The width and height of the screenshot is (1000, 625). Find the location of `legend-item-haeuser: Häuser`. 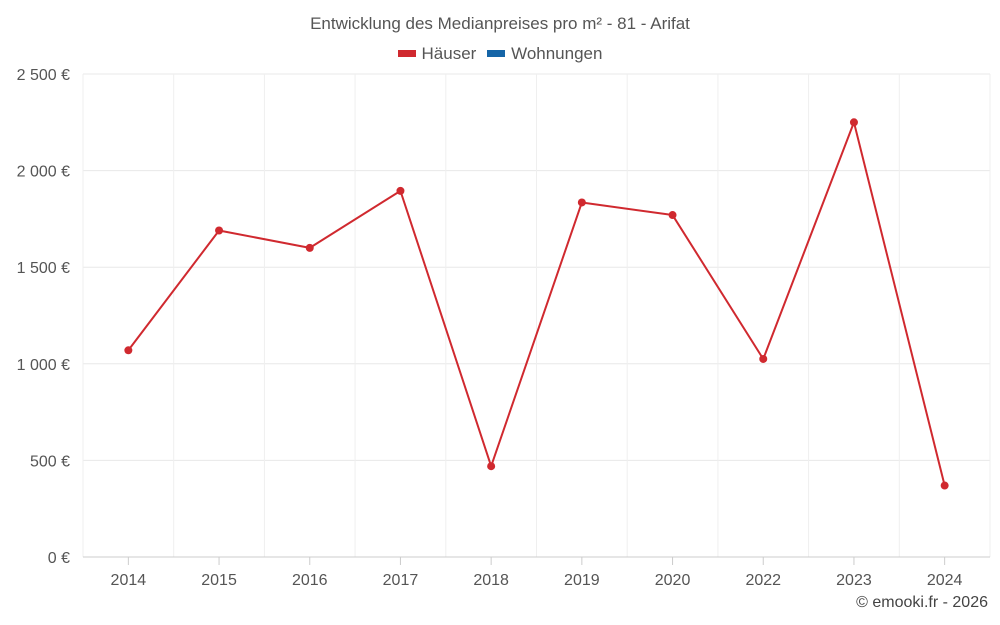

legend-item-haeuser: Häuser is located at coordinates (437, 54).